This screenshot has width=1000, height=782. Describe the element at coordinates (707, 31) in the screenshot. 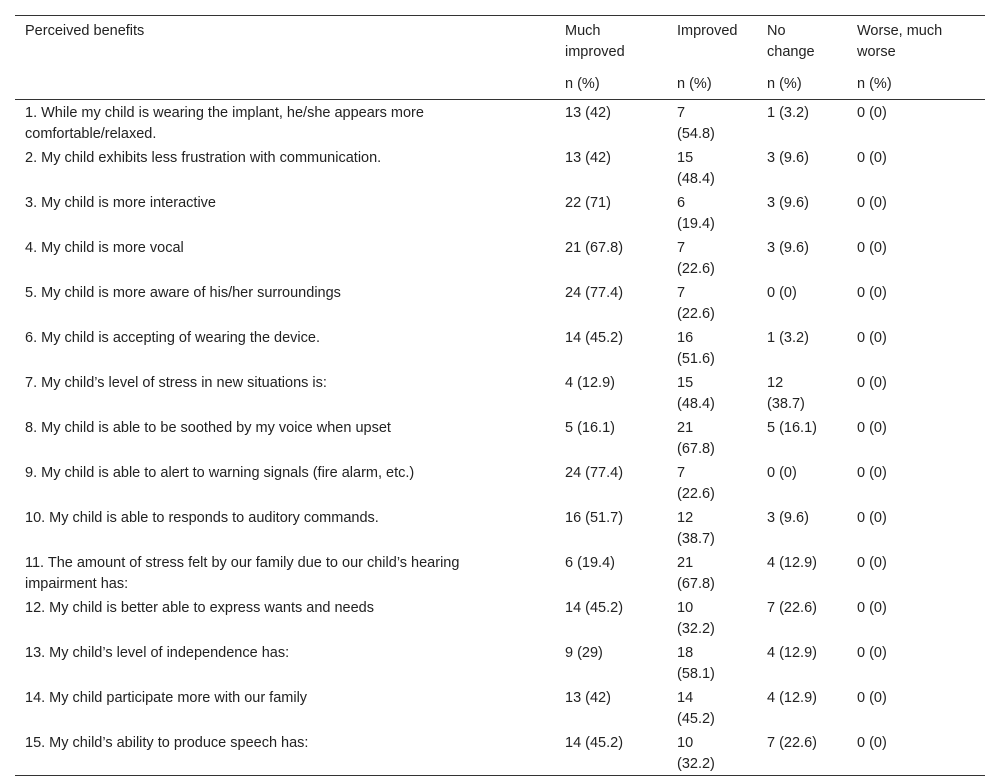

I see `column-header: Improved` at that location.